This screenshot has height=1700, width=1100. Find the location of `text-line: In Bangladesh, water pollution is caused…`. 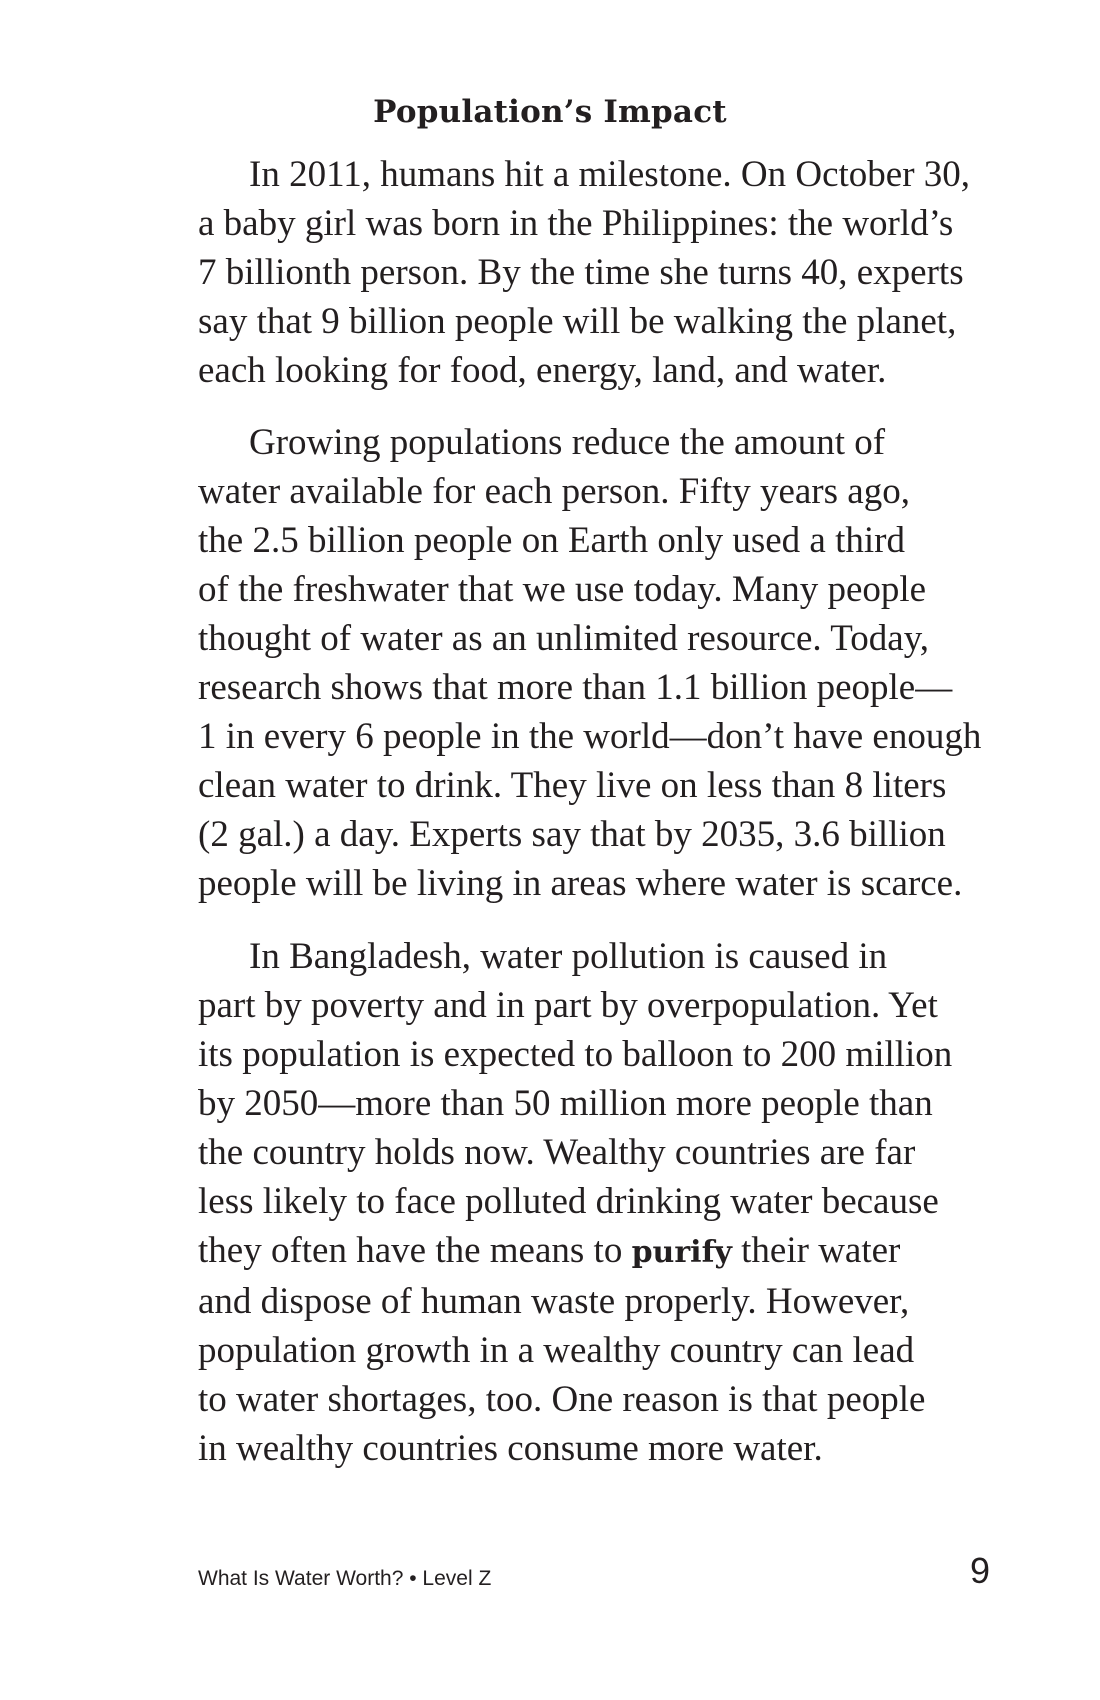

text-line: In Bangladesh, water pollution is caused… is located at coordinates (568, 956).